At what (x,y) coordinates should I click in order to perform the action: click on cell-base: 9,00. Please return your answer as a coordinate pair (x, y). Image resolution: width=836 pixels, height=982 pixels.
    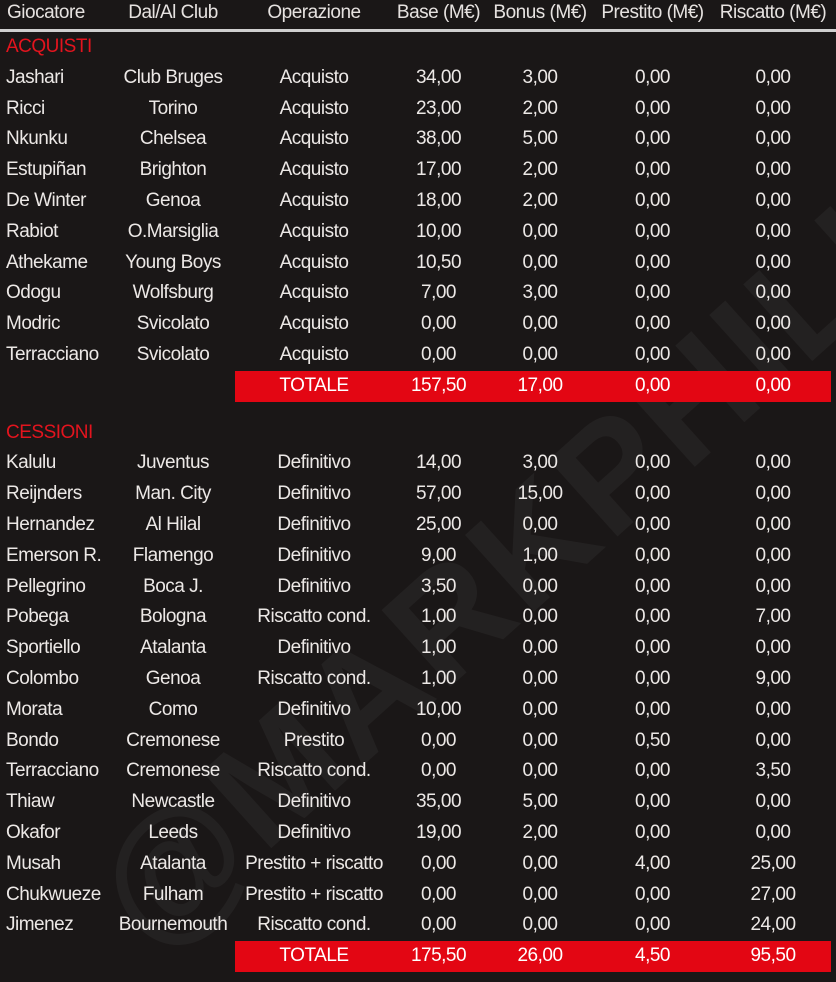
    Looking at the image, I should click on (438, 555).